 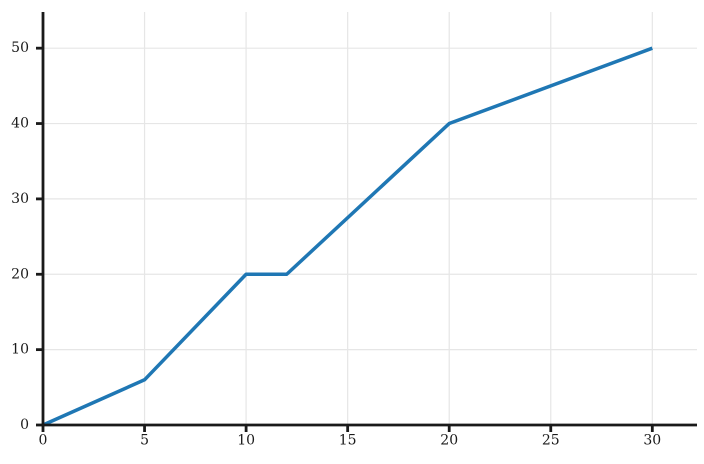 I want to click on y-tick-label: 20, so click(x=20, y=274).